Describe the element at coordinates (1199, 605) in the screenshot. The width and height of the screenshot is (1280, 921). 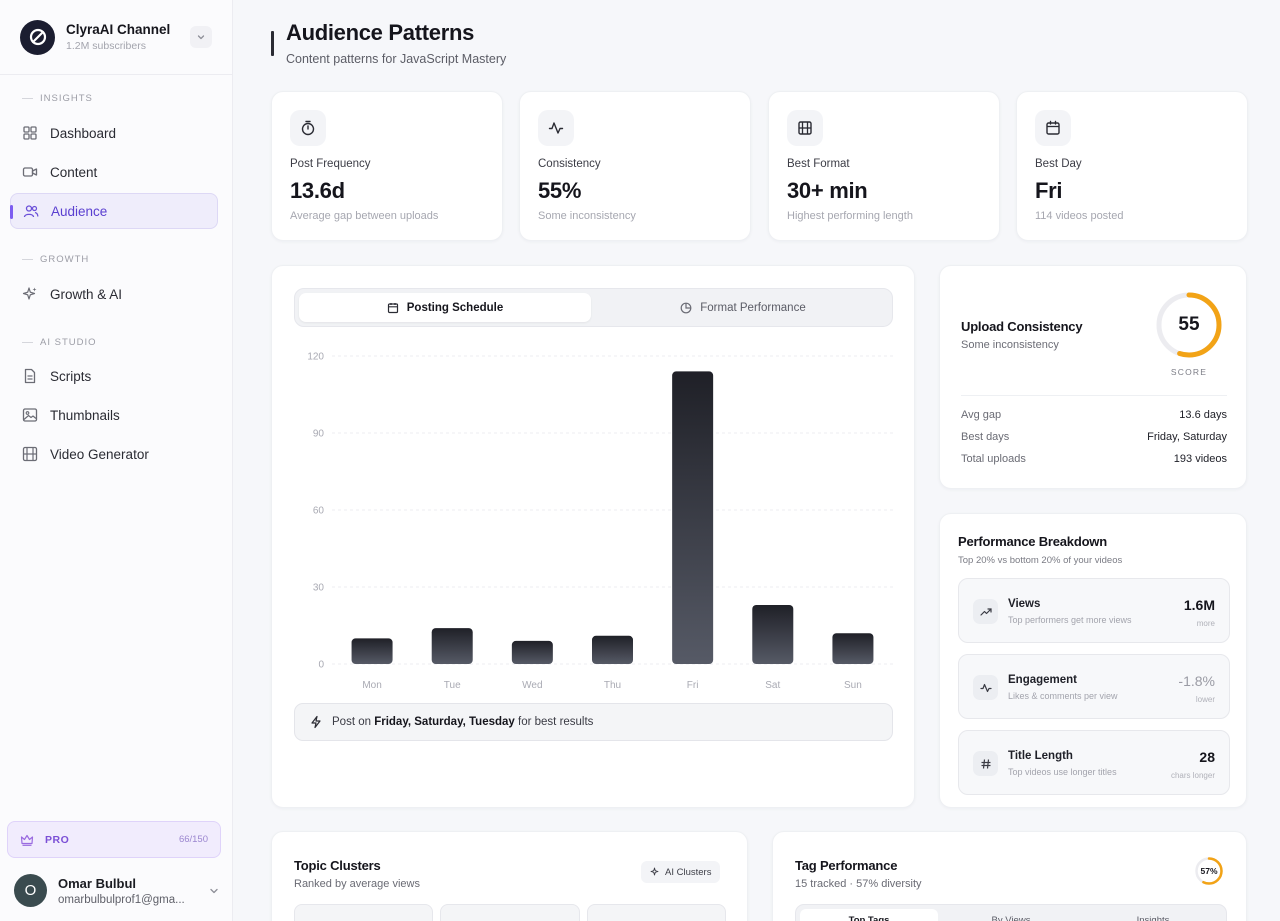
I see `metric-value: 1.6M` at that location.